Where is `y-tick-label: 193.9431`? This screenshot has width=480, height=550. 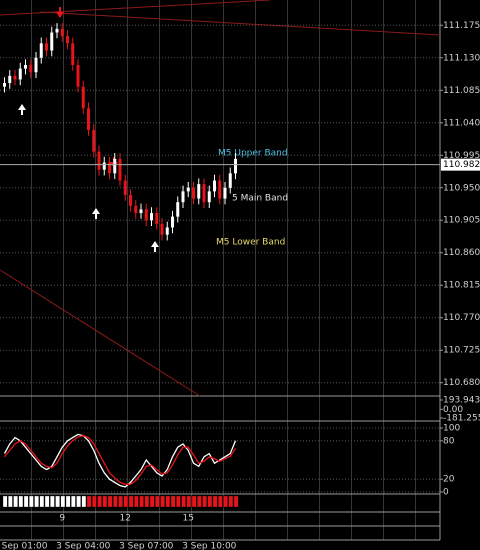
y-tick-label: 193.9431 is located at coordinates (461, 401).